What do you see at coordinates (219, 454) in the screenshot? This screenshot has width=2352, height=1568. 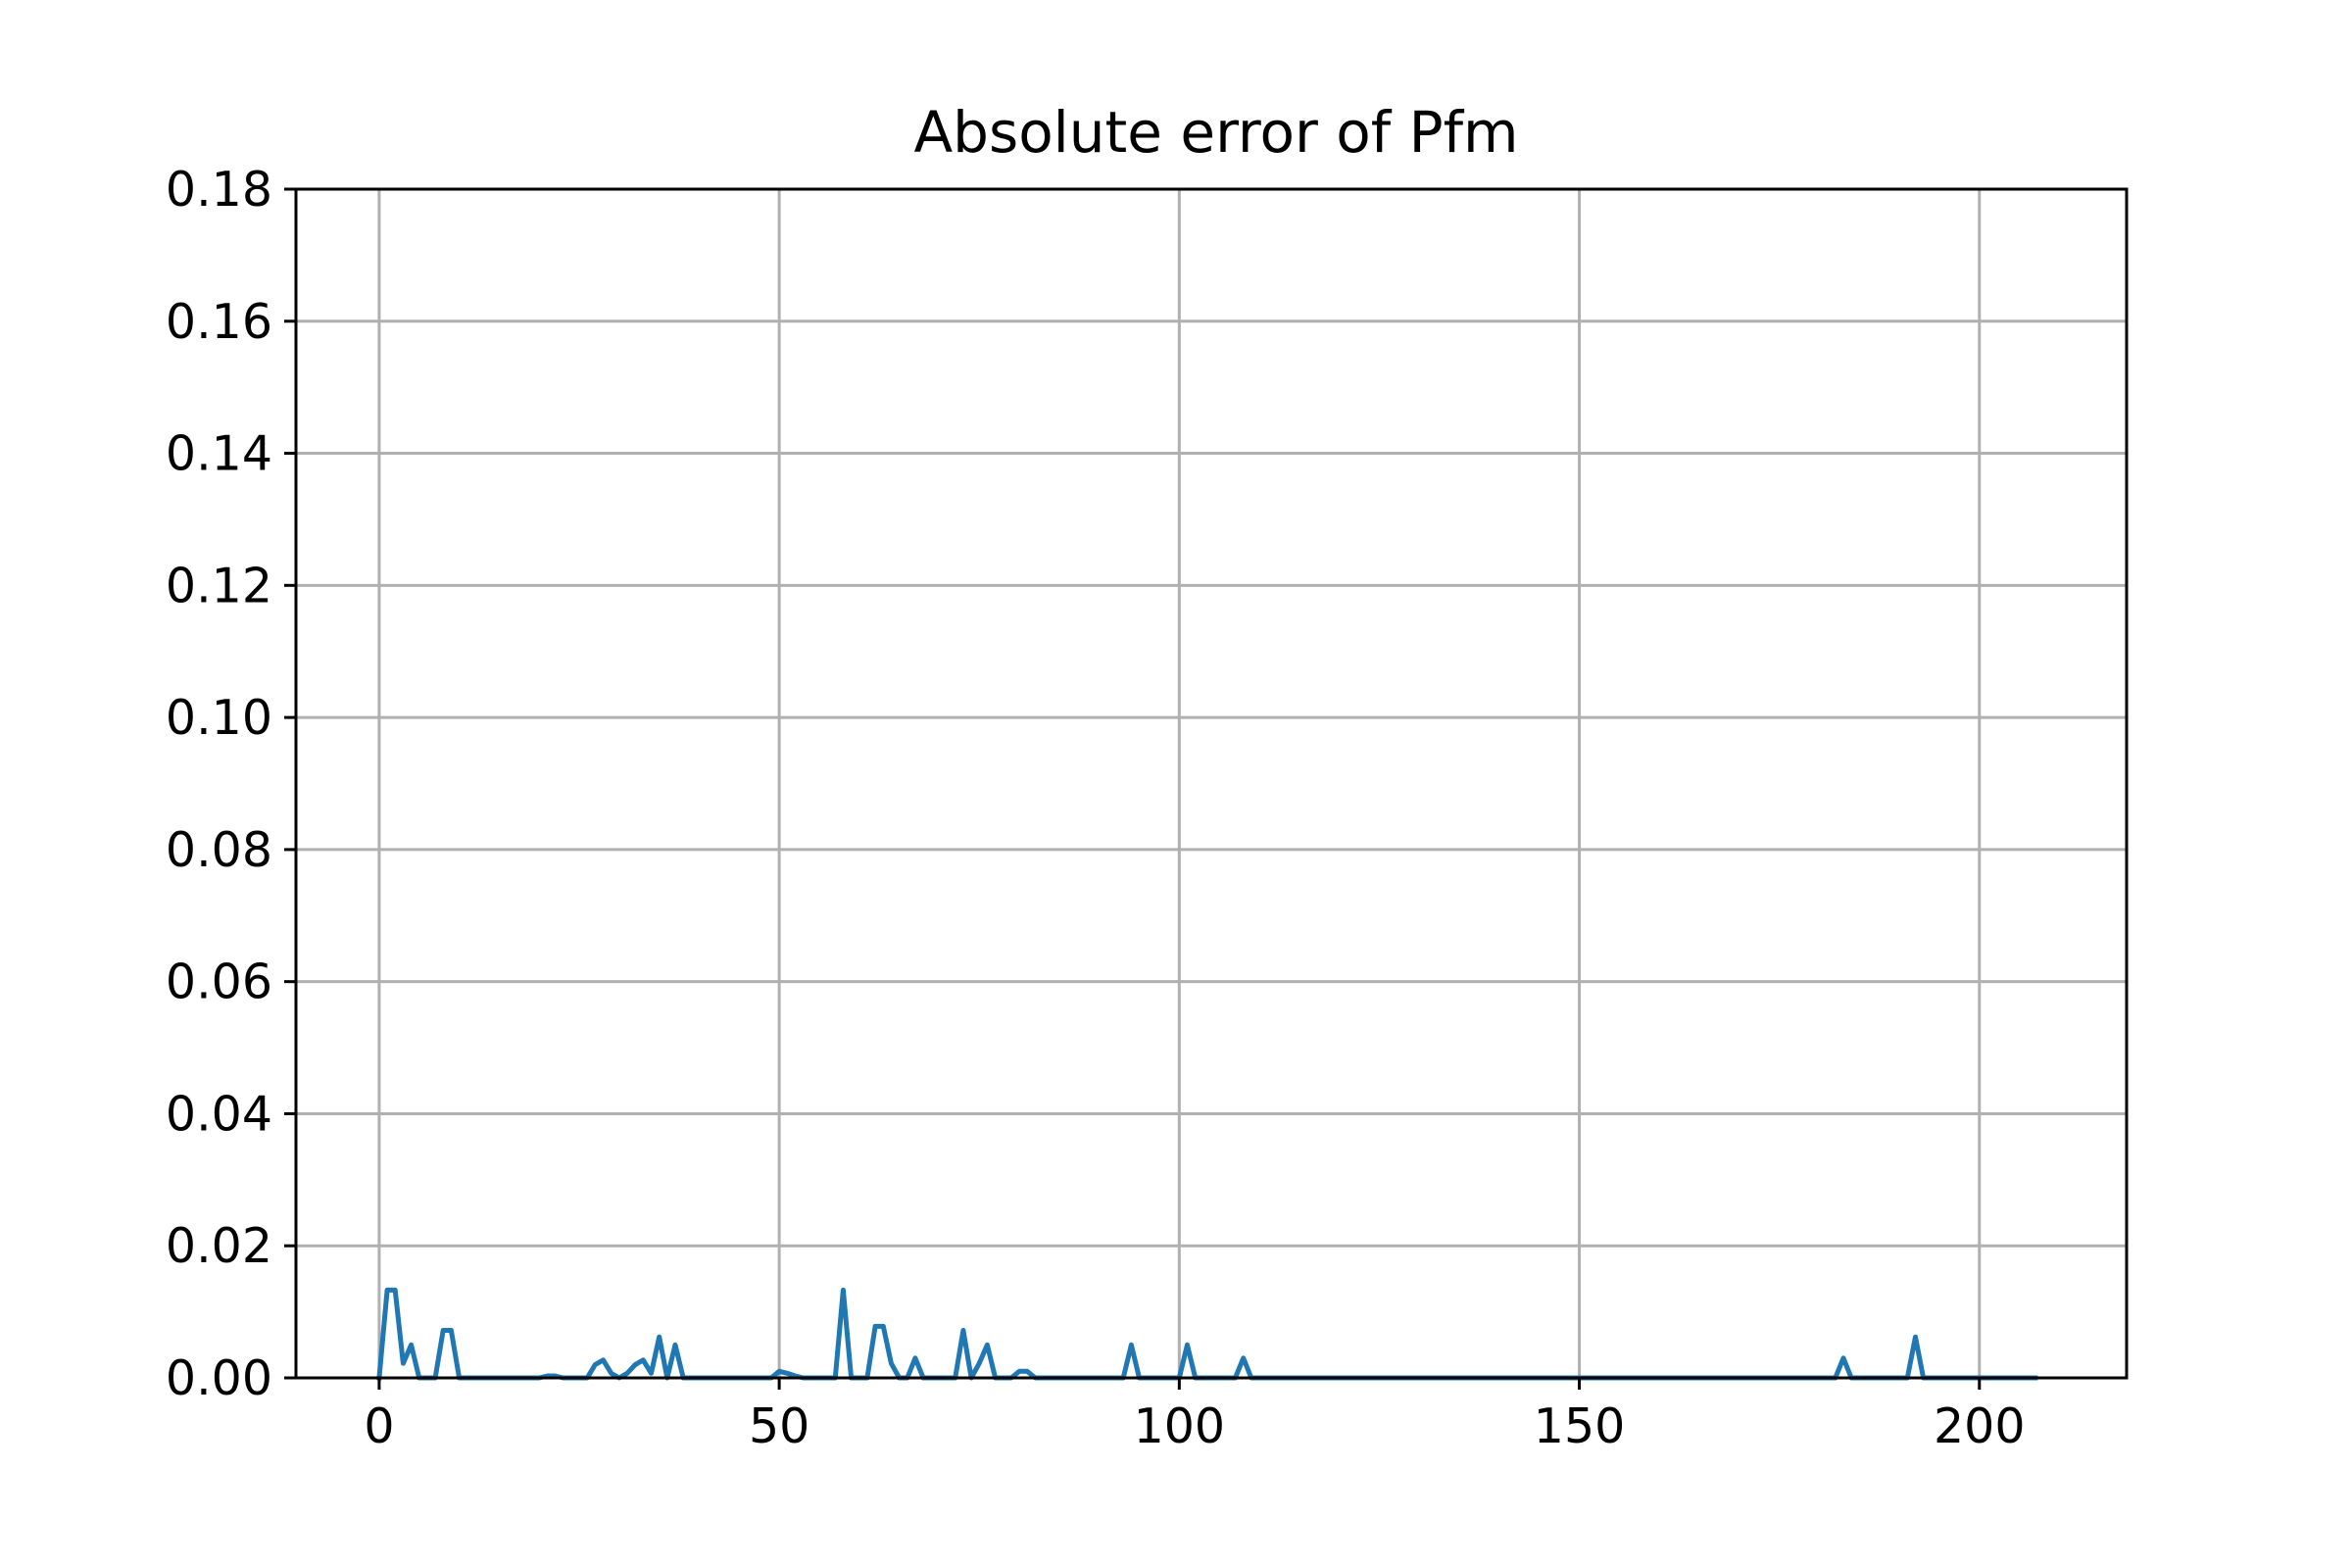 I see `y-tick-label: 0.14` at bounding box center [219, 454].